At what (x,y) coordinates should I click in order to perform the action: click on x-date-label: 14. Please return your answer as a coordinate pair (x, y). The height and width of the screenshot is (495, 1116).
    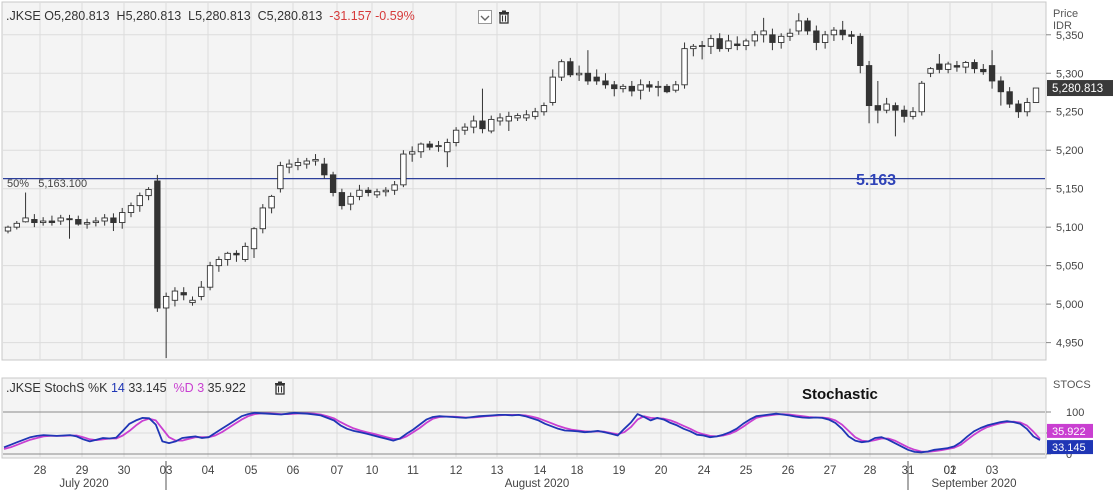
    Looking at the image, I should click on (540, 471).